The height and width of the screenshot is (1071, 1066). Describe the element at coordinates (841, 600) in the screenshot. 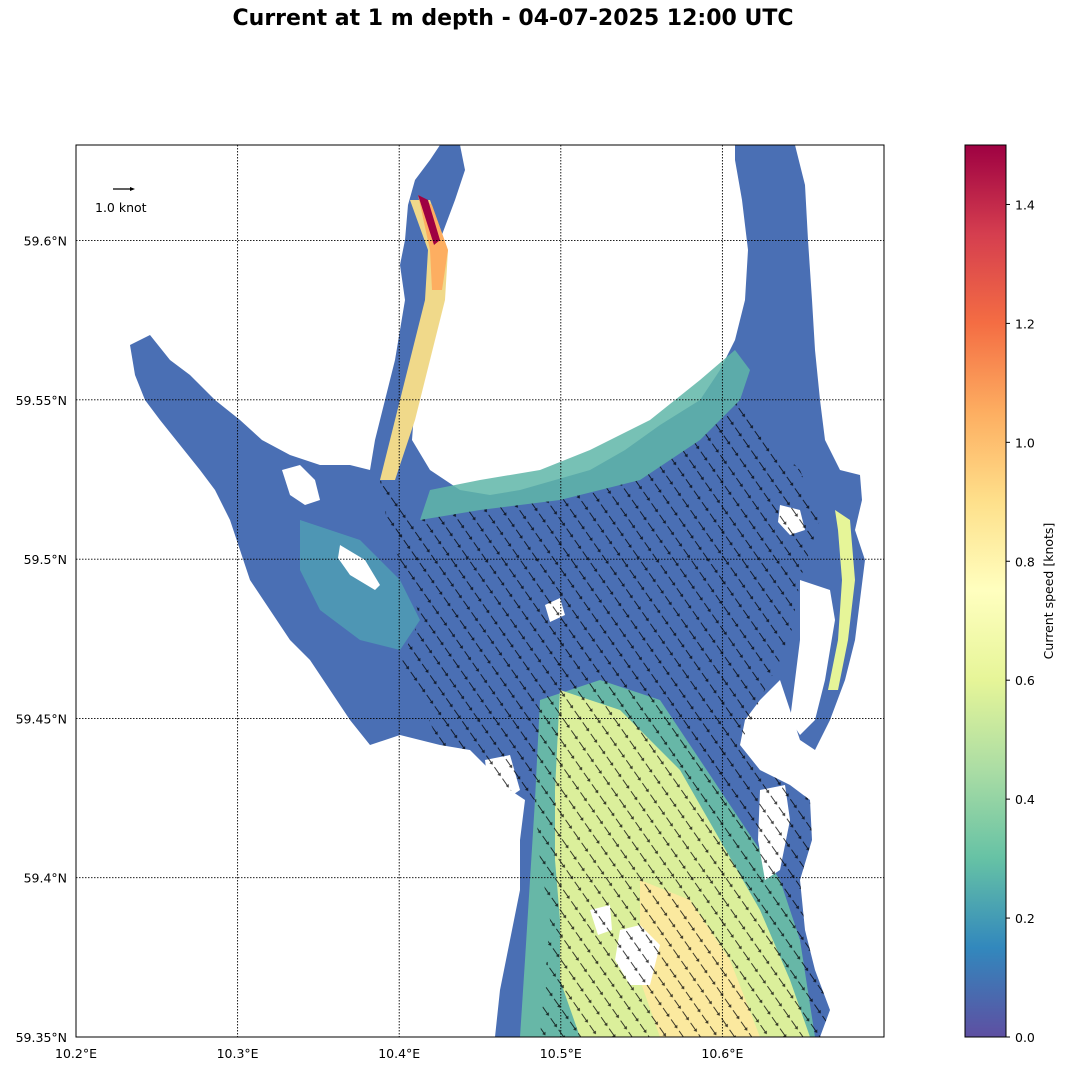

I see `east-channel-flow` at that location.